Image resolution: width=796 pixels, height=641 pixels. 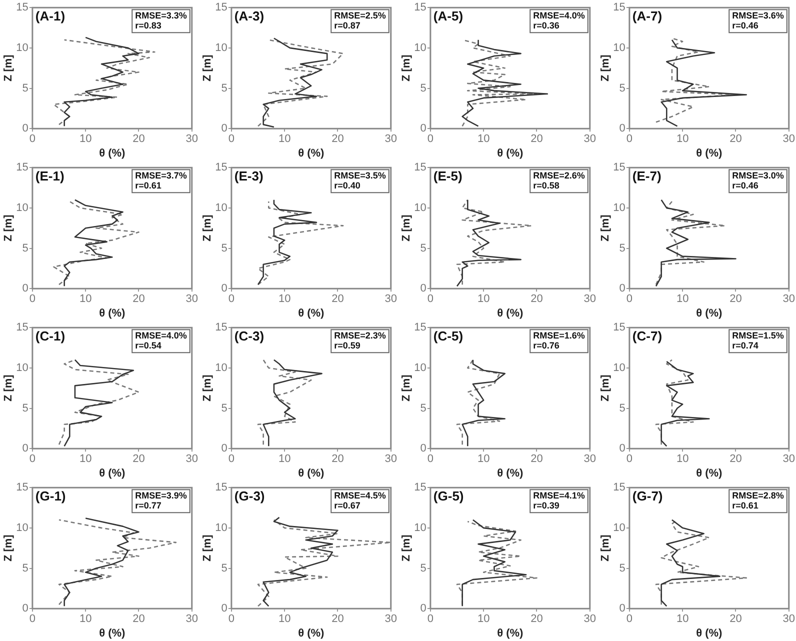 I want to click on annotation: r=0.77, so click(x=148, y=505).